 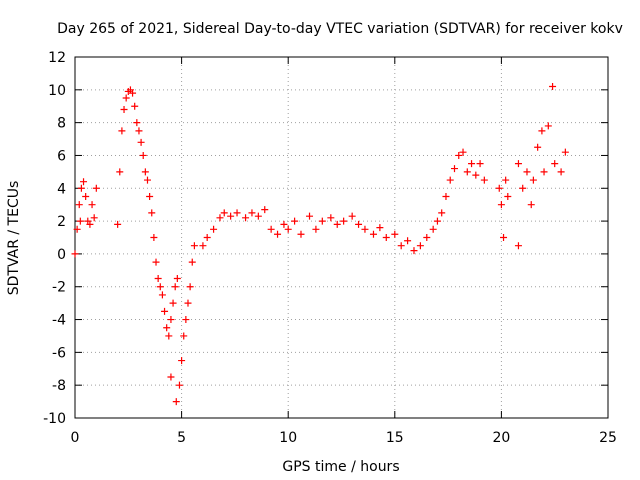 I want to click on y-tick-label: 8, so click(x=61, y=124).